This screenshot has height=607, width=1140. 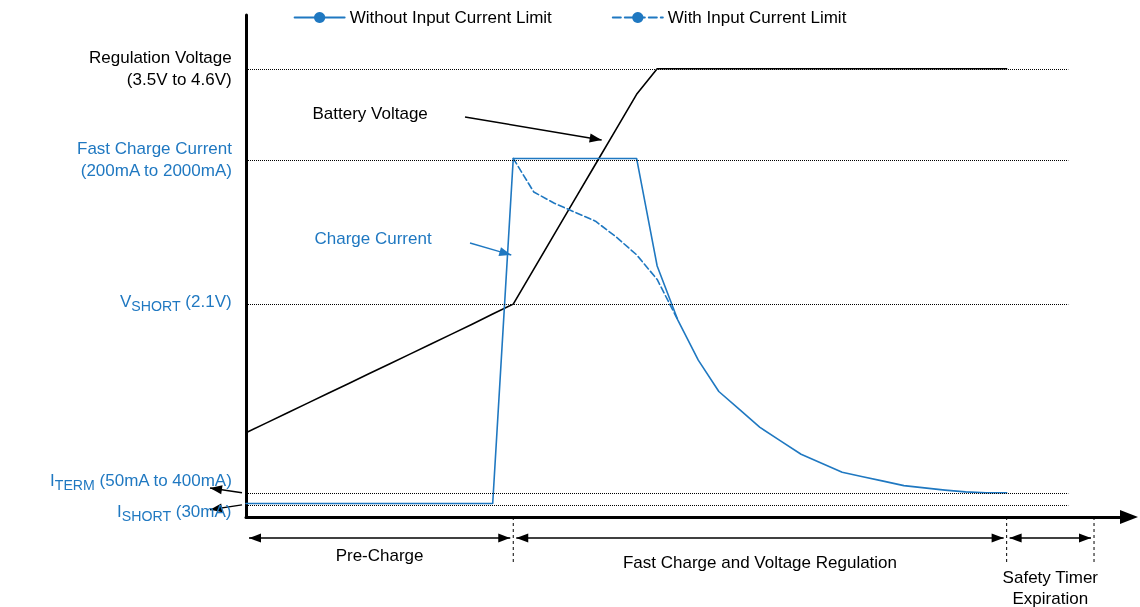 What do you see at coordinates (154, 159) in the screenshot?
I see `ref-line-label: Fast Charge Current (200mA to 2000mA)` at bounding box center [154, 159].